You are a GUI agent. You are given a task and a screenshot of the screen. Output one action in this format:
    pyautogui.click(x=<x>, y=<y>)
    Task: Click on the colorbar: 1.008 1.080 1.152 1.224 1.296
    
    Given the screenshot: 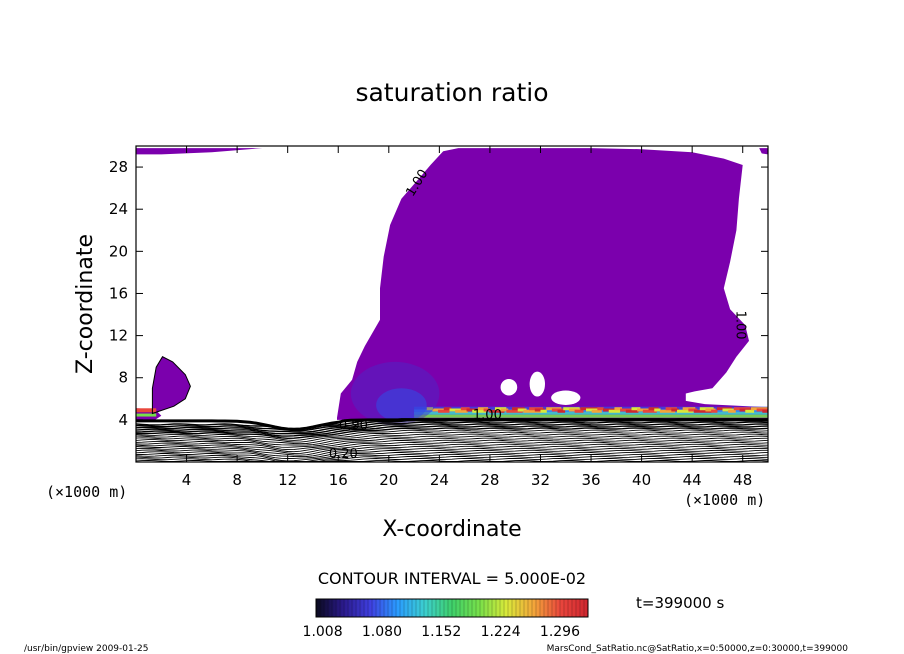 What is the action you would take?
    pyautogui.click(x=446, y=619)
    